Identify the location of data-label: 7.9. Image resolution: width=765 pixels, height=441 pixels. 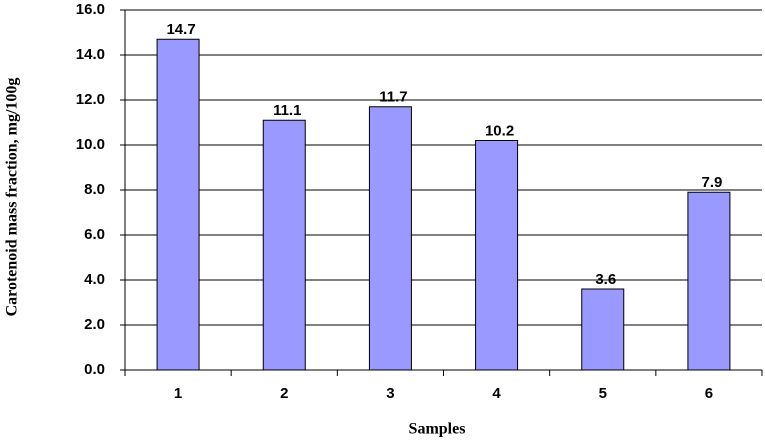
(711, 182).